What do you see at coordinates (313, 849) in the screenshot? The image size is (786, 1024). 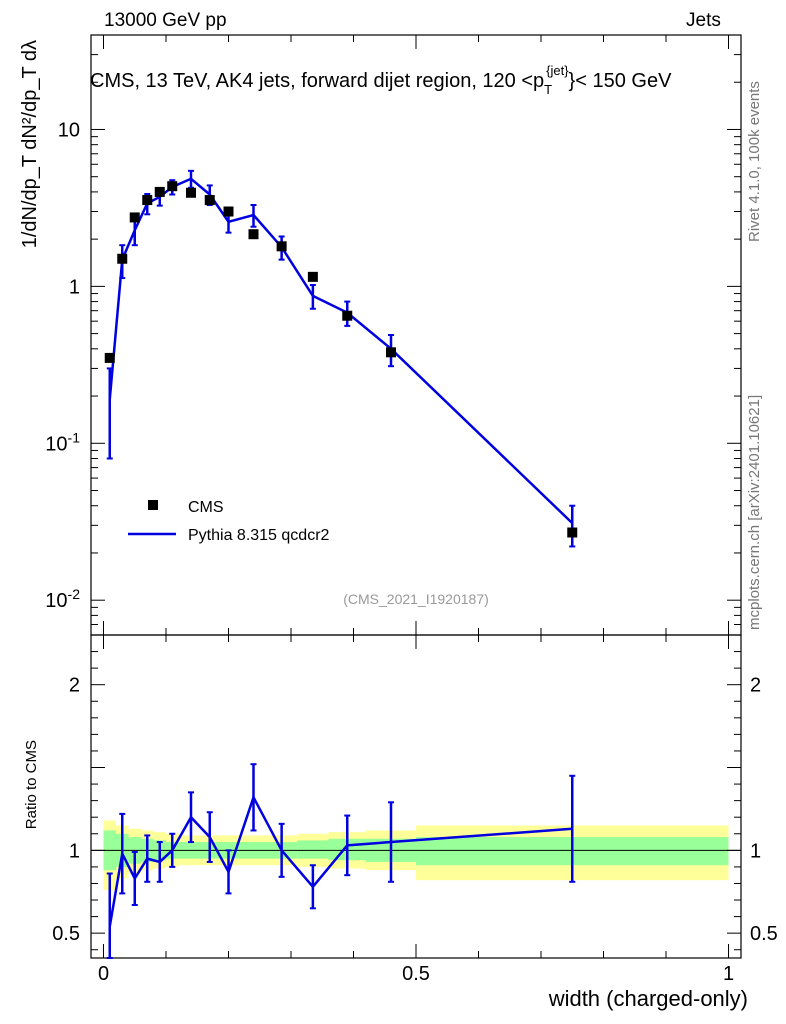 I see `band-inner-bin` at bounding box center [313, 849].